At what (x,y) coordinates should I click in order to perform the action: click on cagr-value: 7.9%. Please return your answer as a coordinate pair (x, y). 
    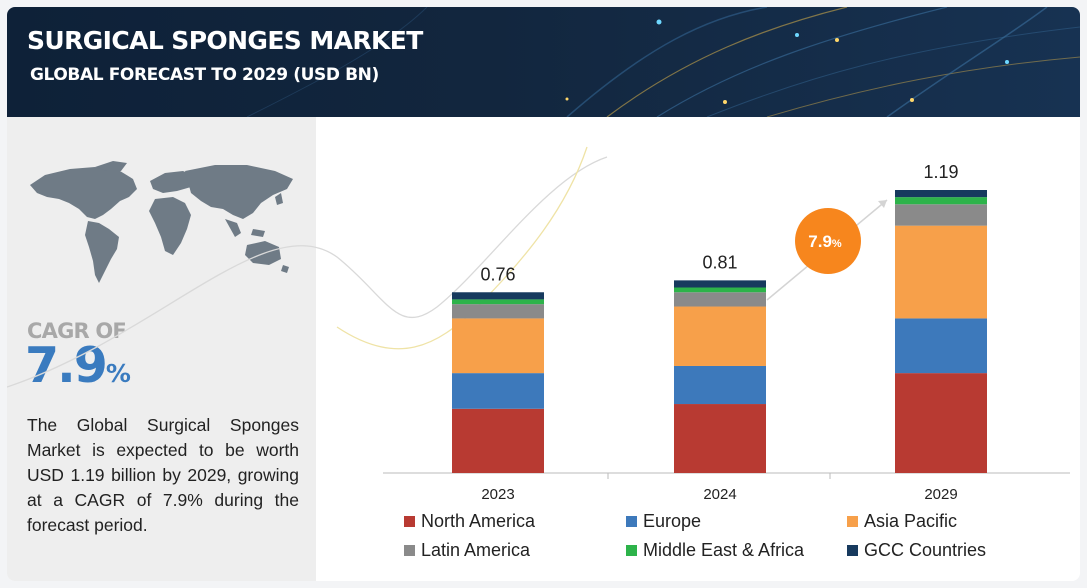
    Looking at the image, I should click on (78, 366).